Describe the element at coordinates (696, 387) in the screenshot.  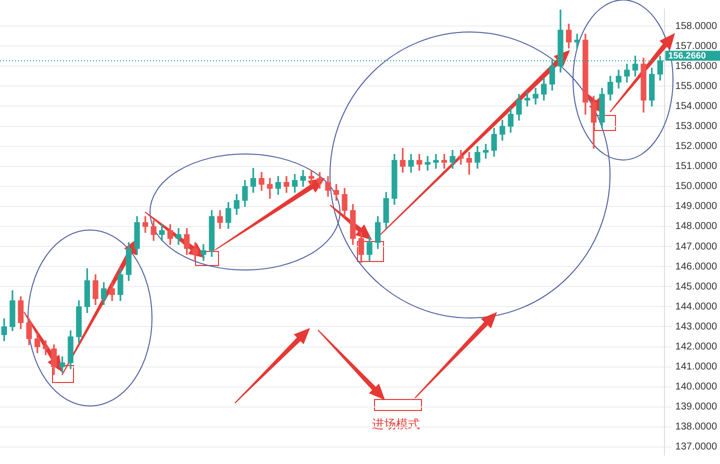
I see `y-tick-label: 140.0000` at that location.